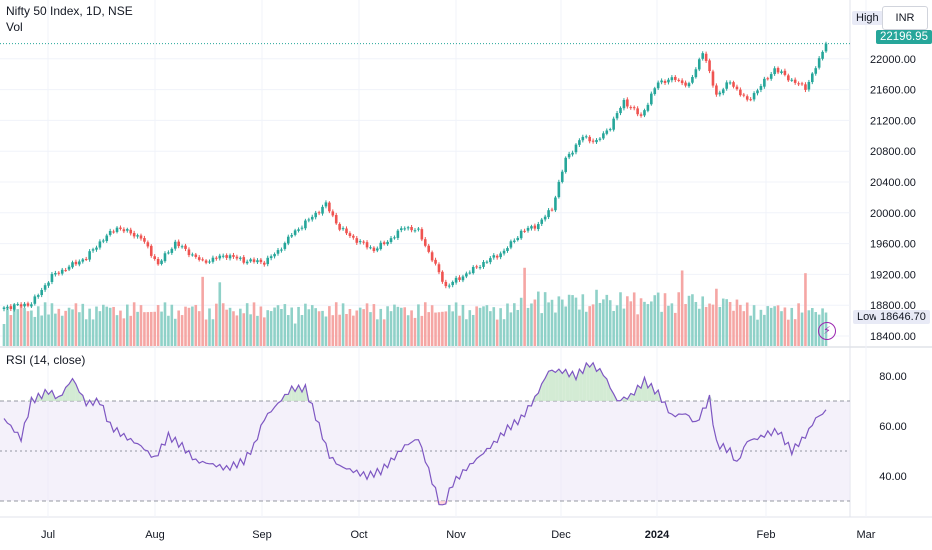 The image size is (932, 550). Describe the element at coordinates (561, 535) in the screenshot. I see `time-tick-label: Dec` at that location.